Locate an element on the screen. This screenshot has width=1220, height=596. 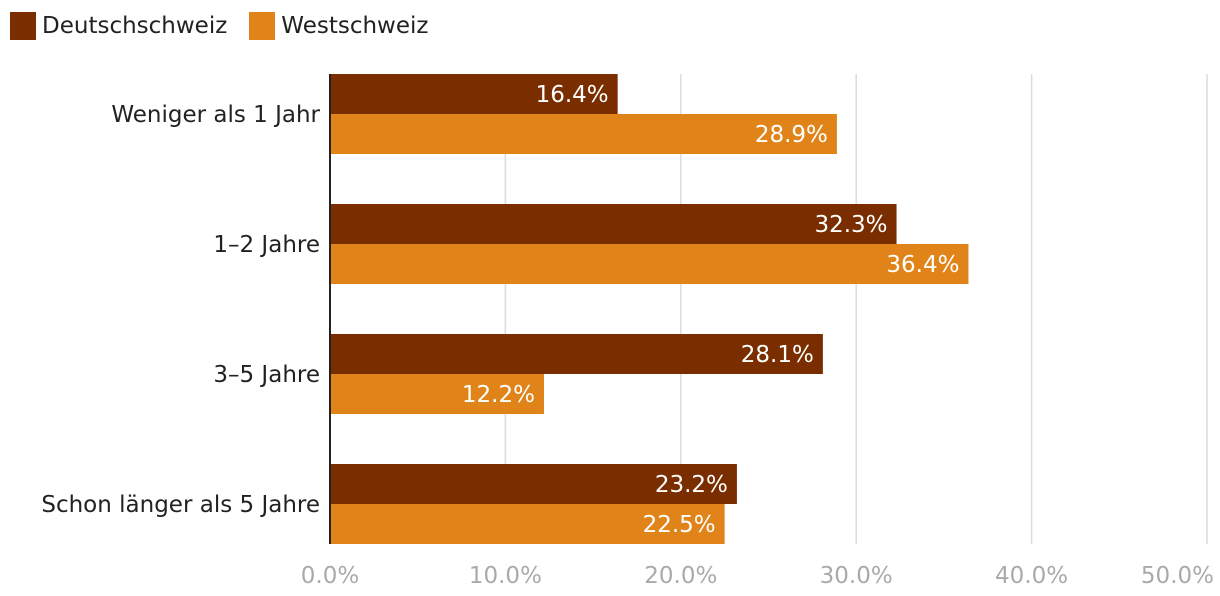
data-label: 16.4% is located at coordinates (572, 95).